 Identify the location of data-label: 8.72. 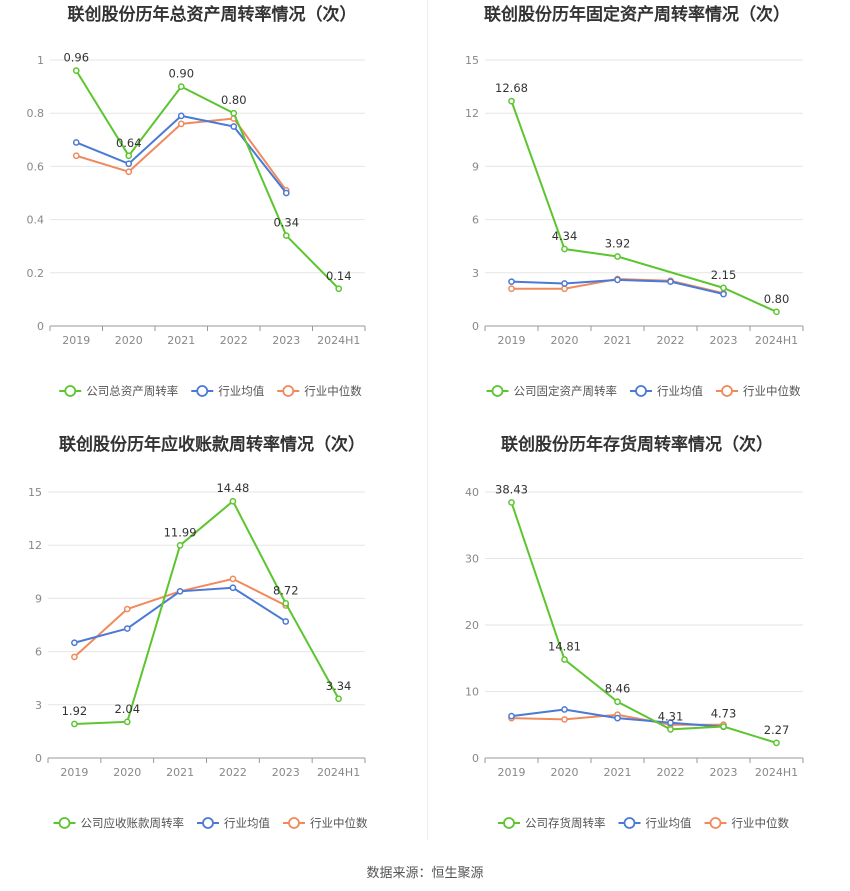
(286, 590).